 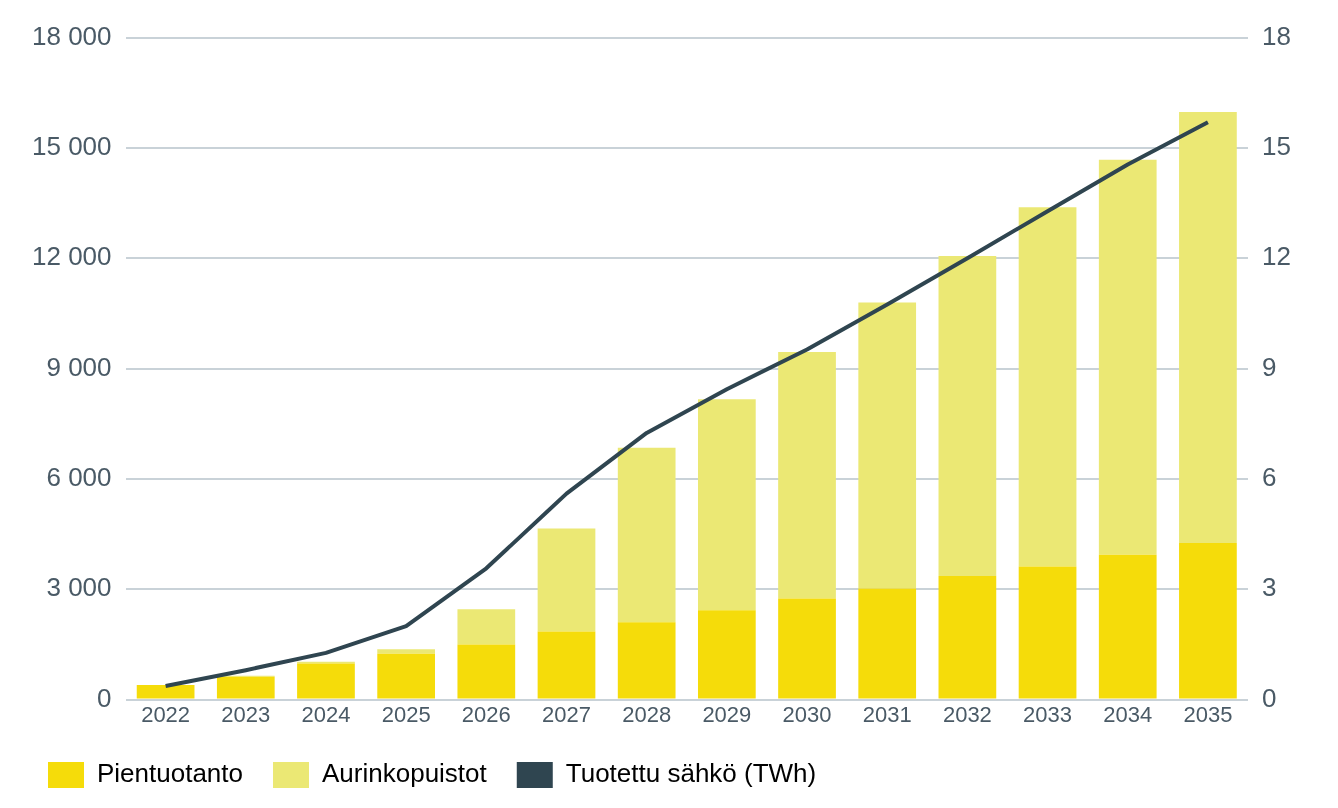 I want to click on y2-tick-label: 0, so click(x=1269, y=697).